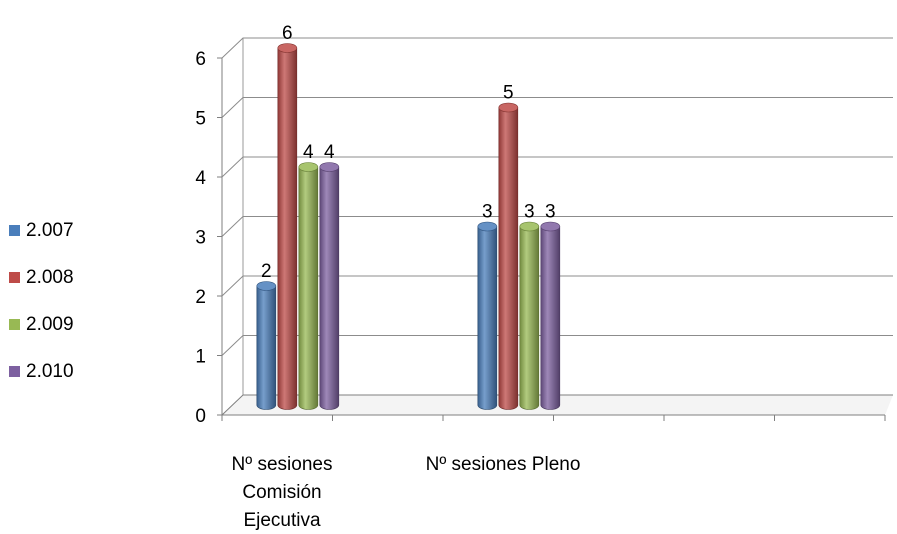  Describe the element at coordinates (329, 167) in the screenshot. I see `bar-top-2.010-0` at that location.